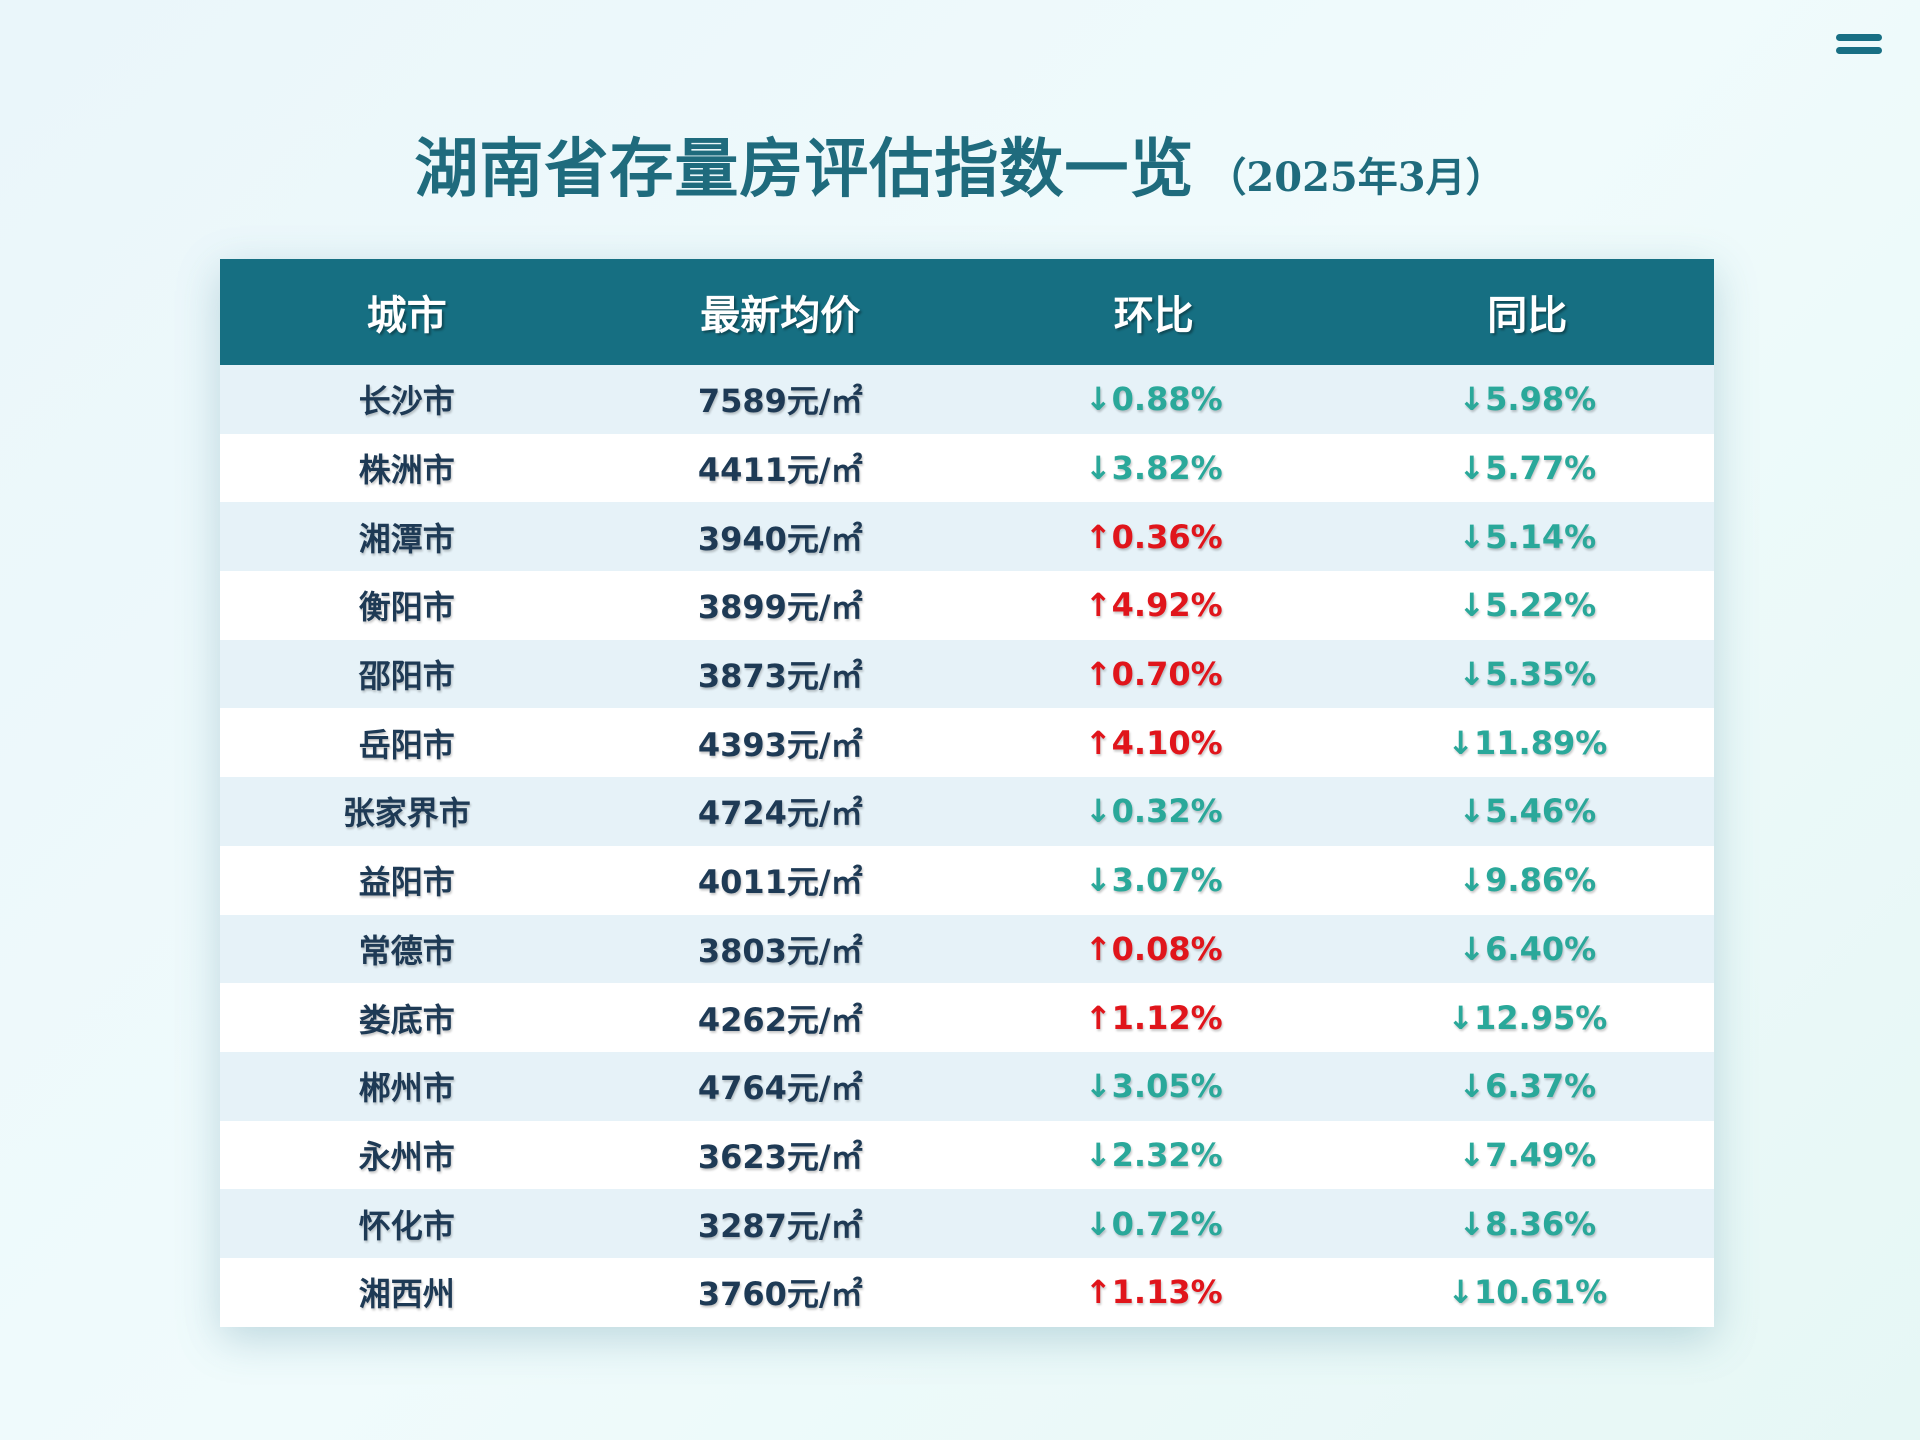 The width and height of the screenshot is (1920, 1440). What do you see at coordinates (1154, 1086) in the screenshot?
I see `cell-mom-change: ↓3.05%` at bounding box center [1154, 1086].